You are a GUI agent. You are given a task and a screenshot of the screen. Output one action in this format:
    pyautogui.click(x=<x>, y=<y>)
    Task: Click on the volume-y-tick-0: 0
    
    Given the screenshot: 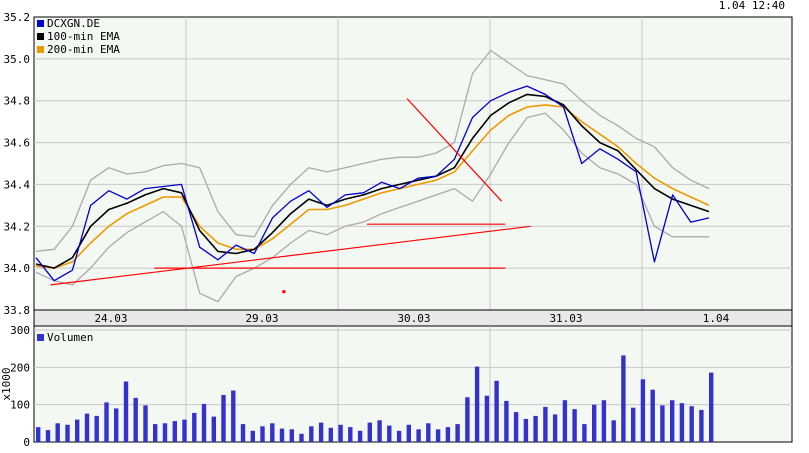 What is the action you would take?
    pyautogui.click(x=26, y=442)
    